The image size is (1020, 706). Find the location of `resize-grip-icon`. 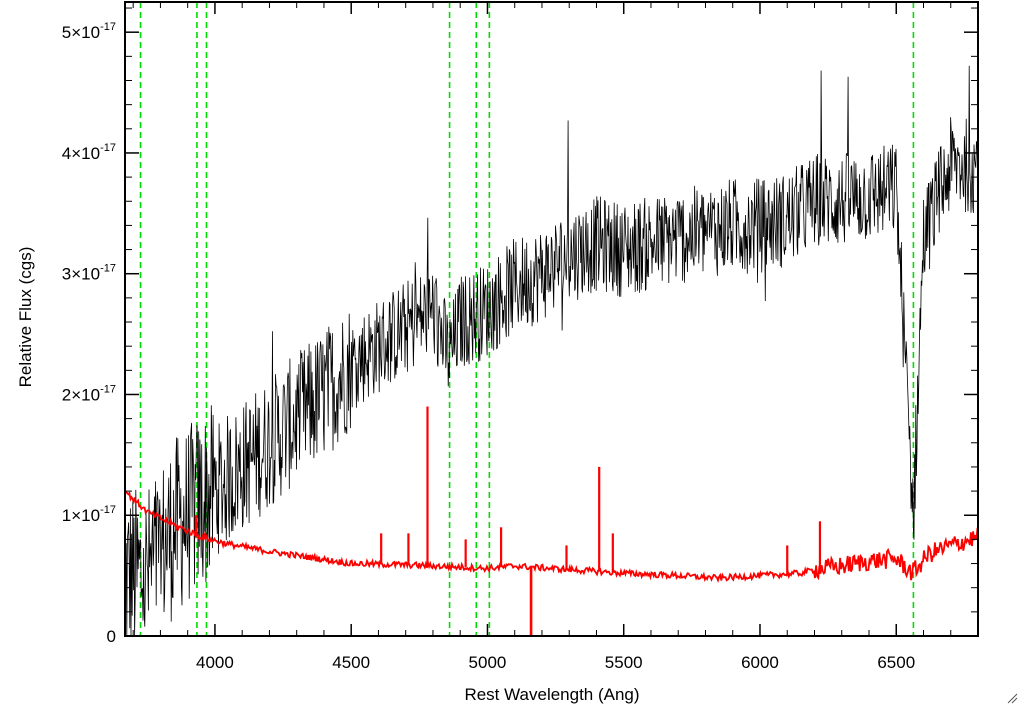

resize-grip-icon is located at coordinates (1012, 698).